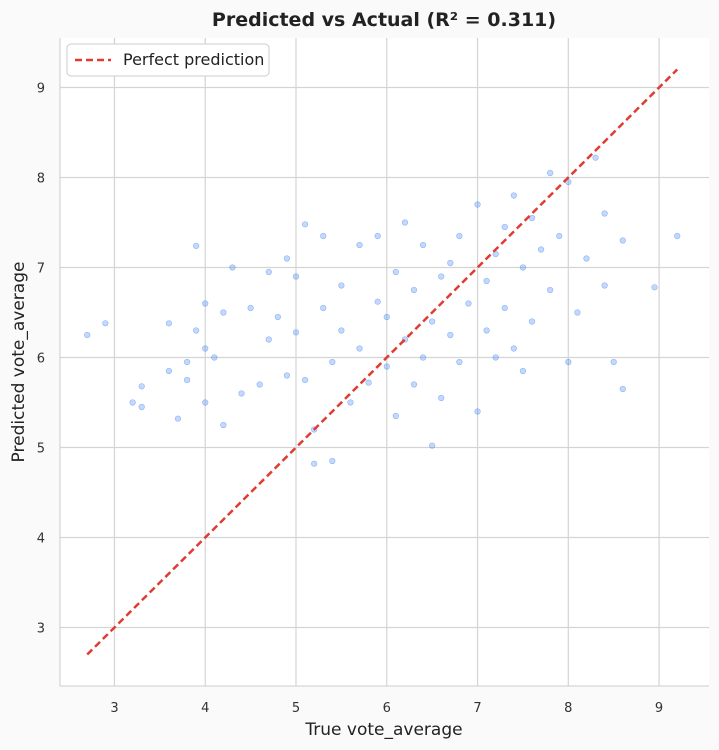 This screenshot has width=719, height=750. I want to click on x-tick-label: 8, so click(568, 708).